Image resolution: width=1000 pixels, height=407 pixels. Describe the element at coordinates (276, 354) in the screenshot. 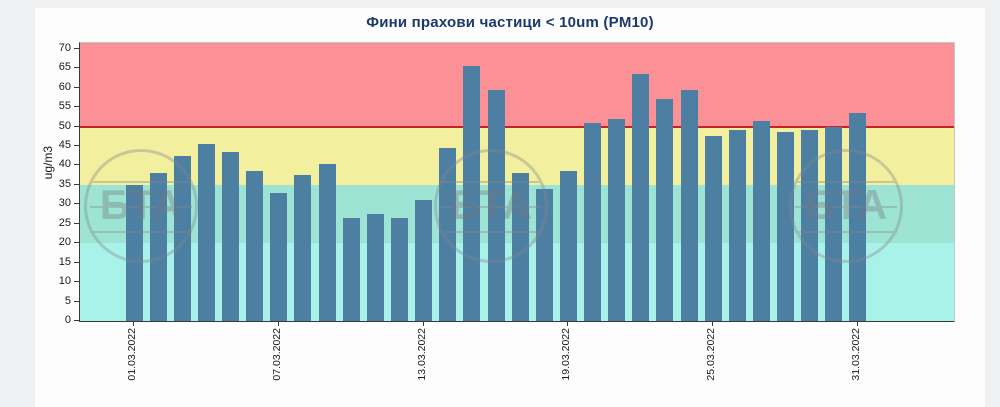

I see `x-tick-label: 07.03.2022` at that location.